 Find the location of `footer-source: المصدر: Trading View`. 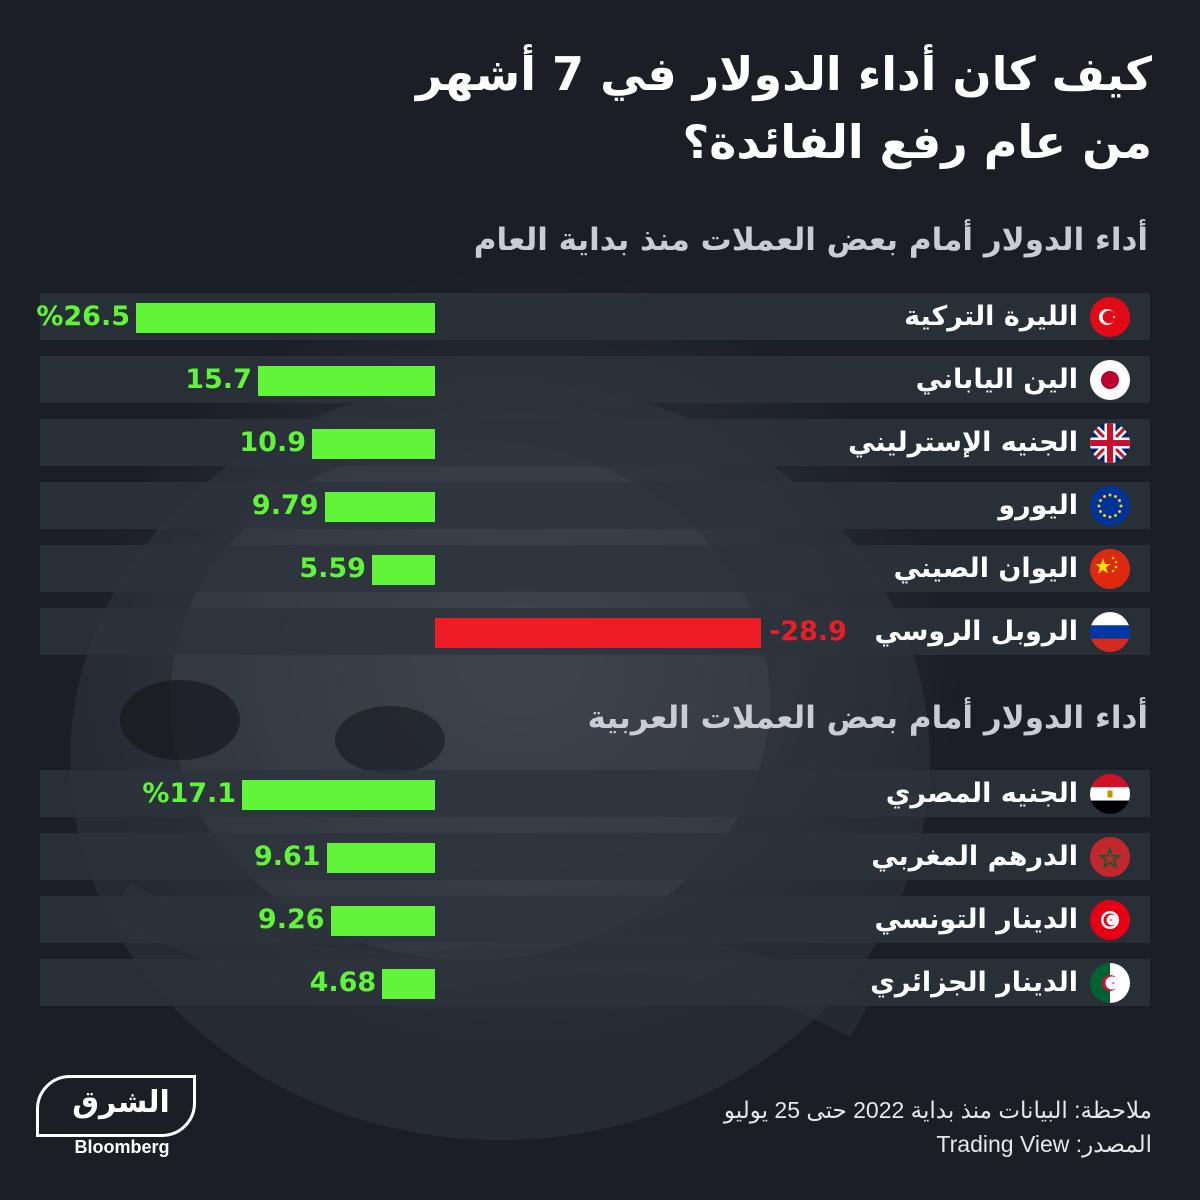

footer-source: المصدر: Trading View is located at coordinates (1044, 1144).